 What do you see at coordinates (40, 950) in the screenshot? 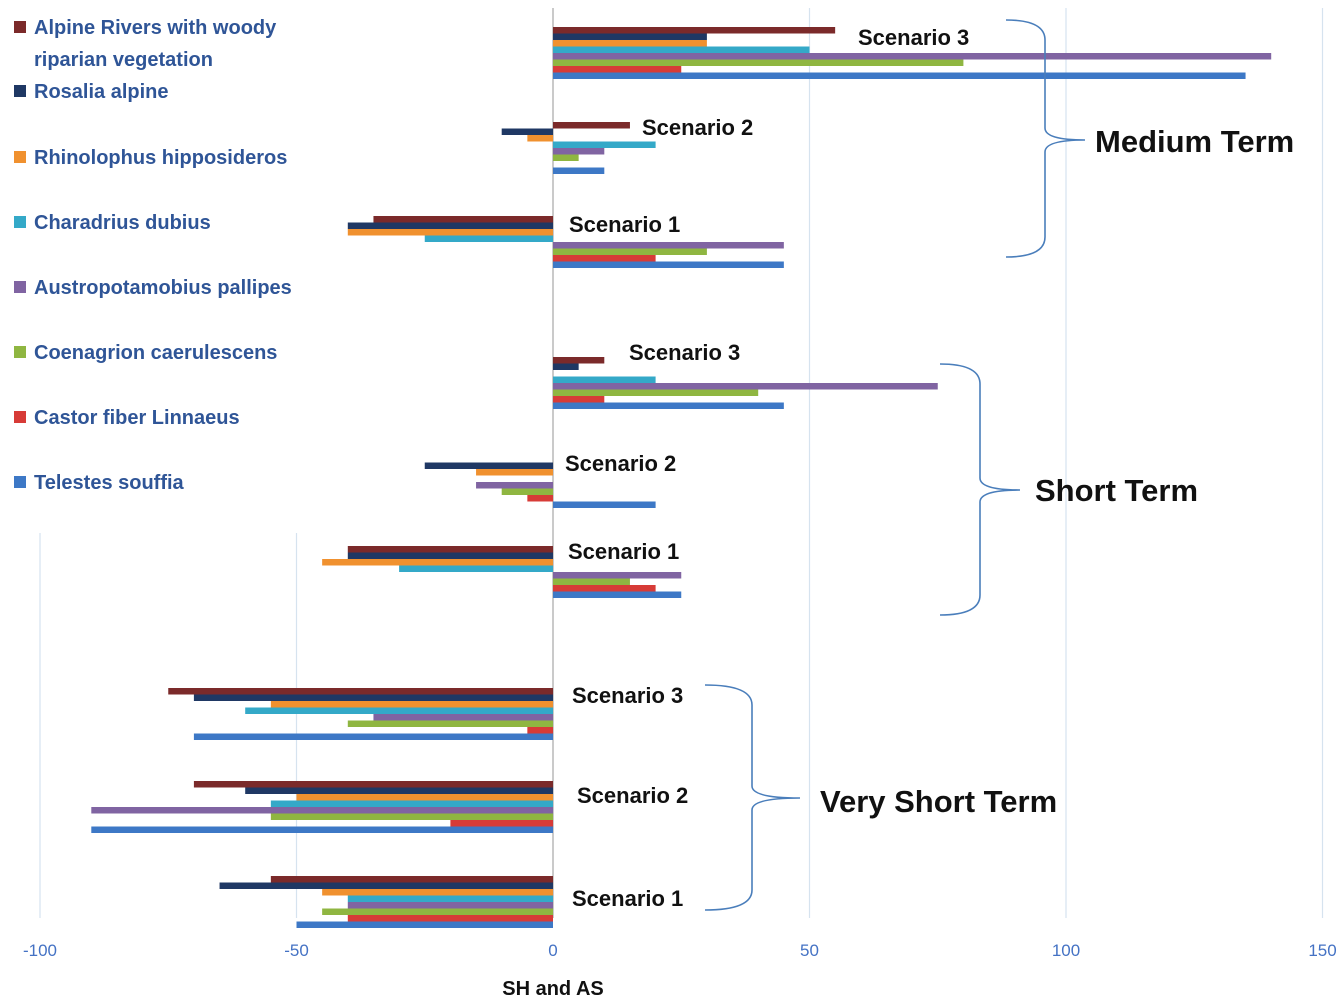
I see `x-tick-label: -100` at bounding box center [40, 950].